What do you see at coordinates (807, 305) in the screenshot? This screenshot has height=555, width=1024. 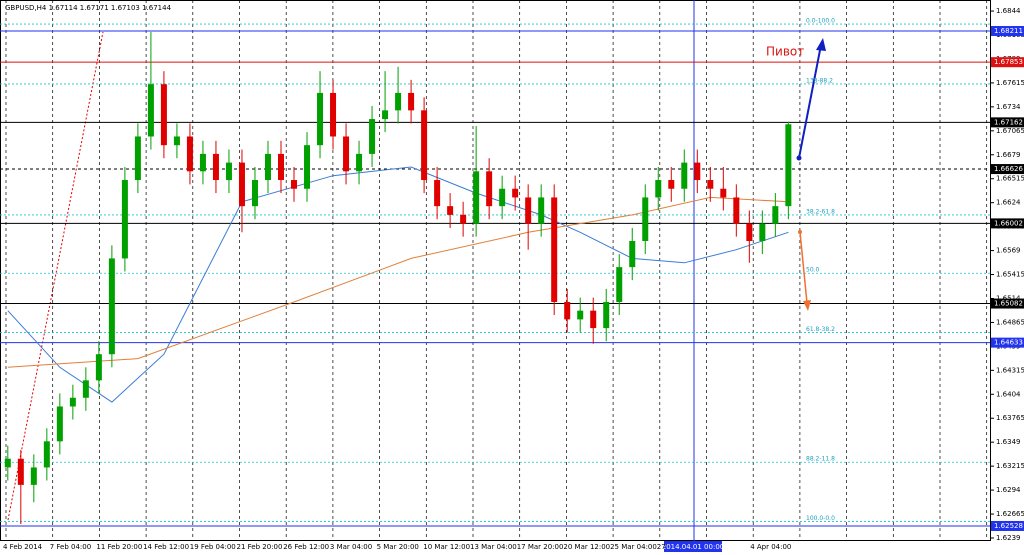 I see `down-arrow-head` at bounding box center [807, 305].